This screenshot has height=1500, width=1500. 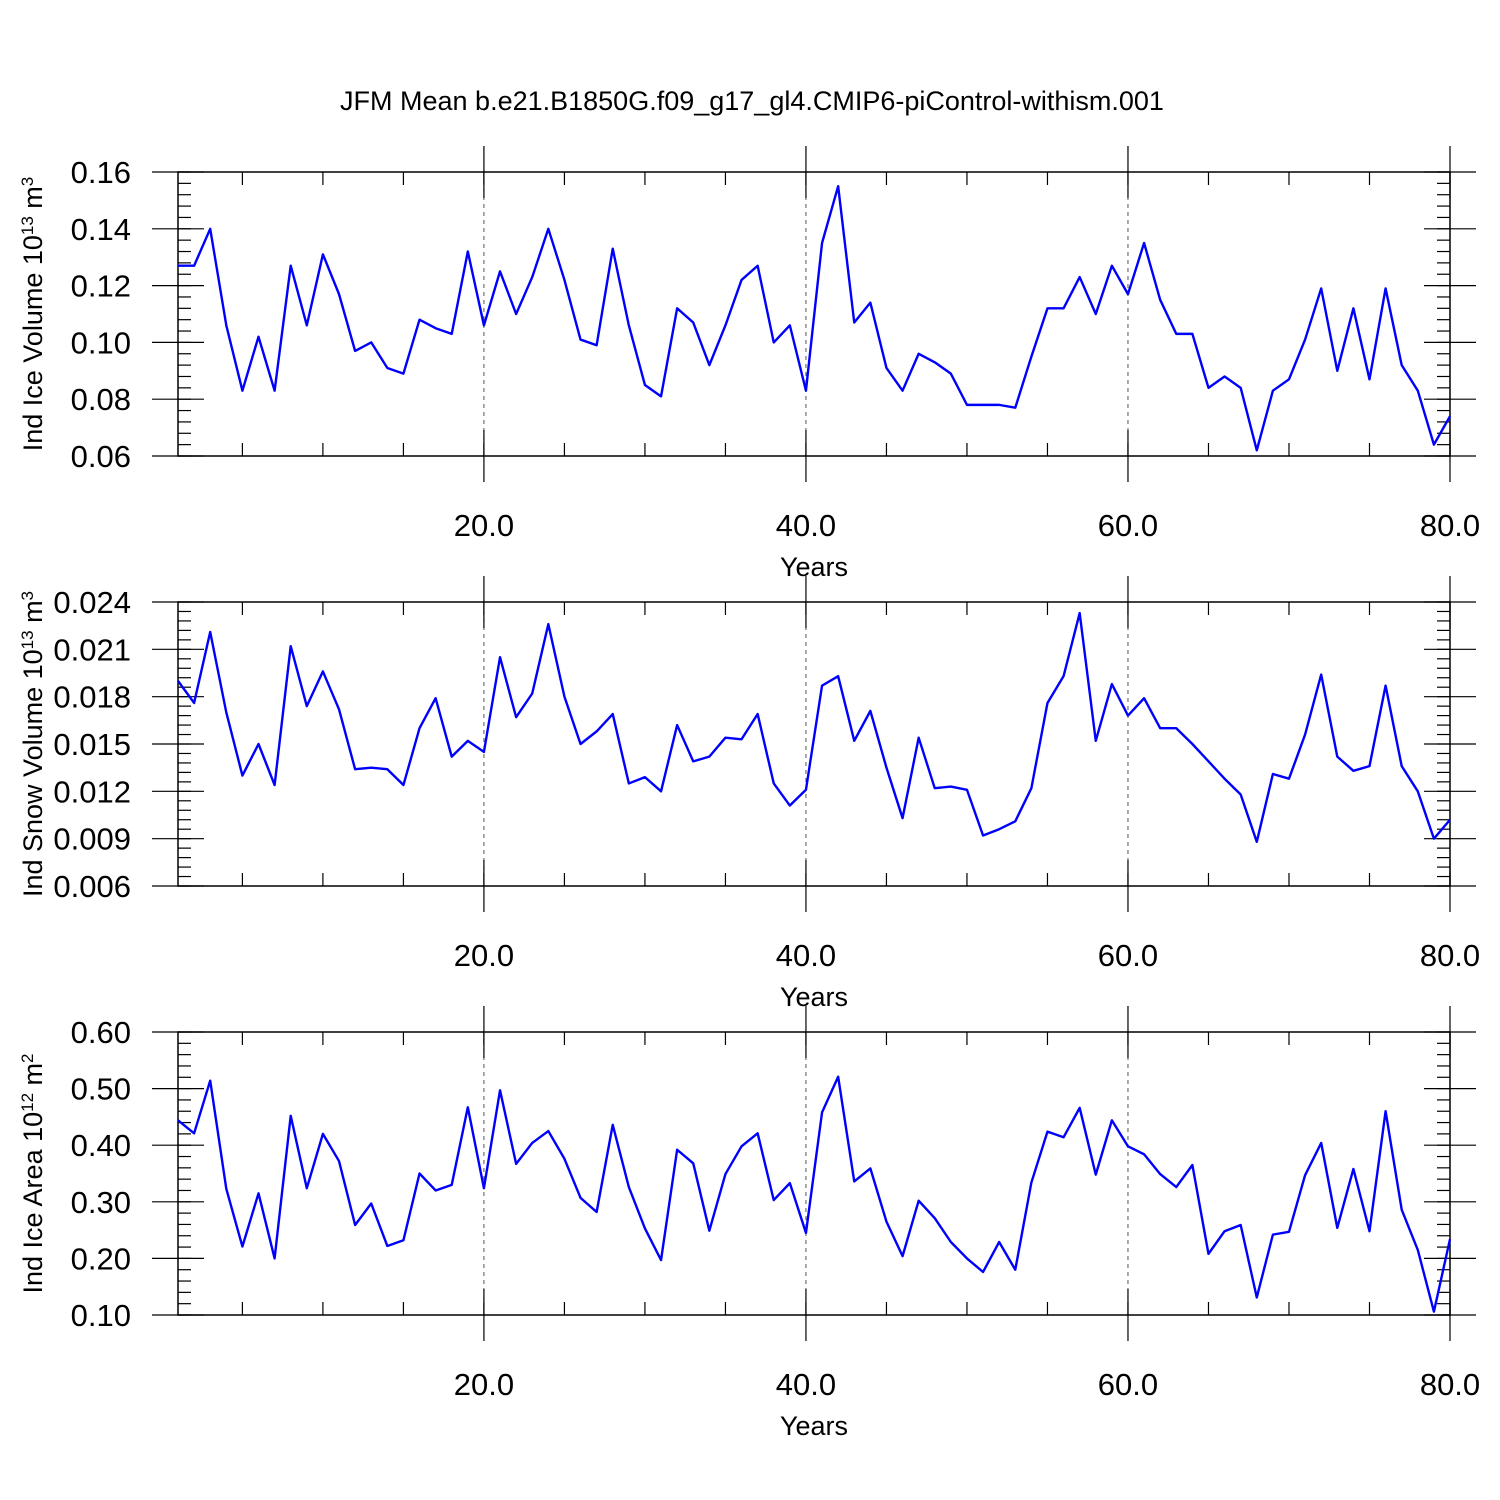 I want to click on snow-volume-y-tick-label: 0.024, so click(x=92, y=602).